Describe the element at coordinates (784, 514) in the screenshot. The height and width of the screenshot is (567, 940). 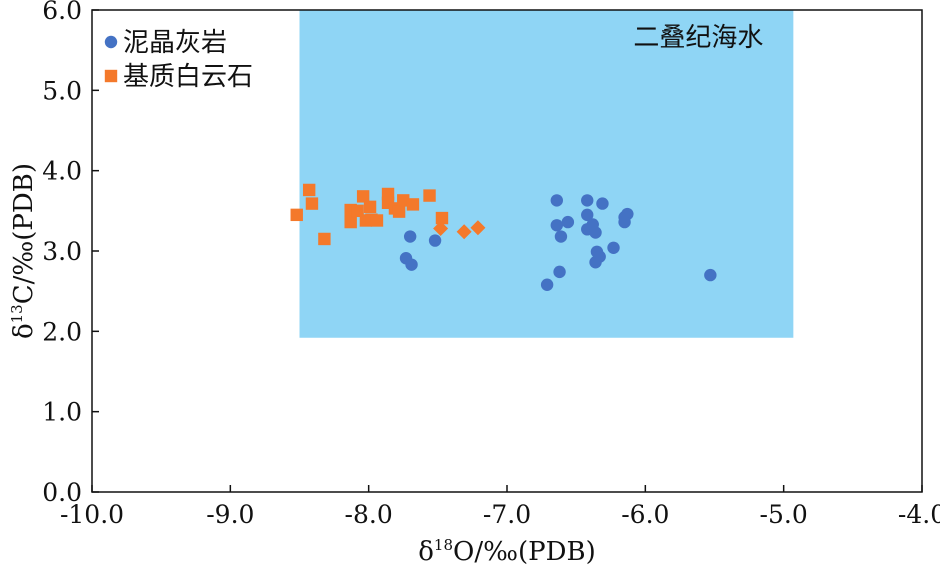
I see `x-tick-label: -5.0` at that location.